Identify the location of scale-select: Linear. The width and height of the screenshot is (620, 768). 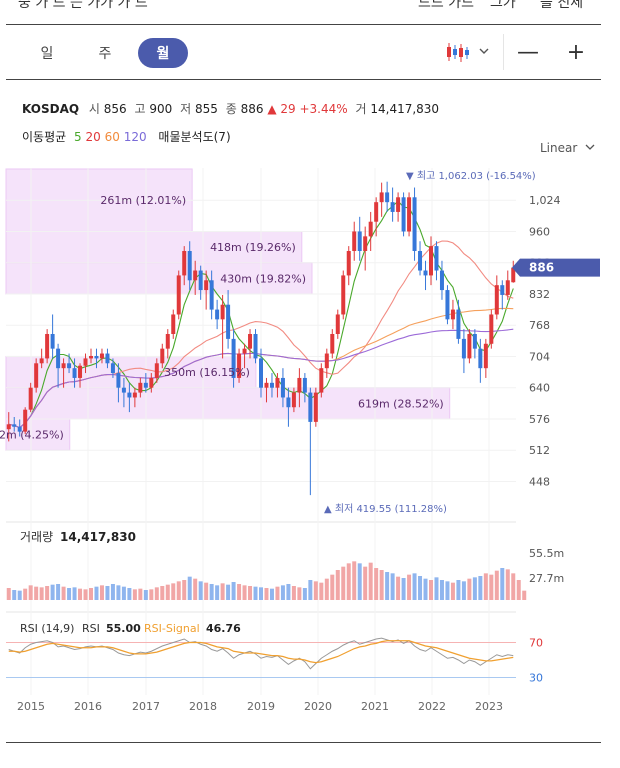
(567, 148).